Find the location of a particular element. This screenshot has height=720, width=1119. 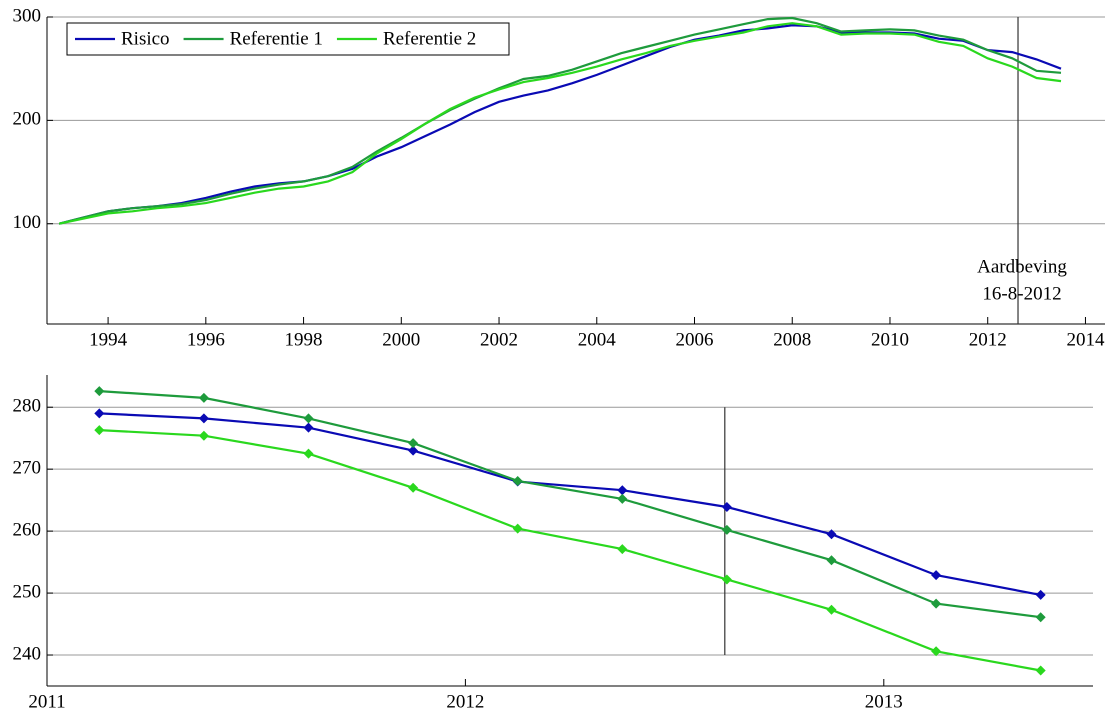

legend: Risico Referentie 1 Referentie 2 is located at coordinates (288, 39).